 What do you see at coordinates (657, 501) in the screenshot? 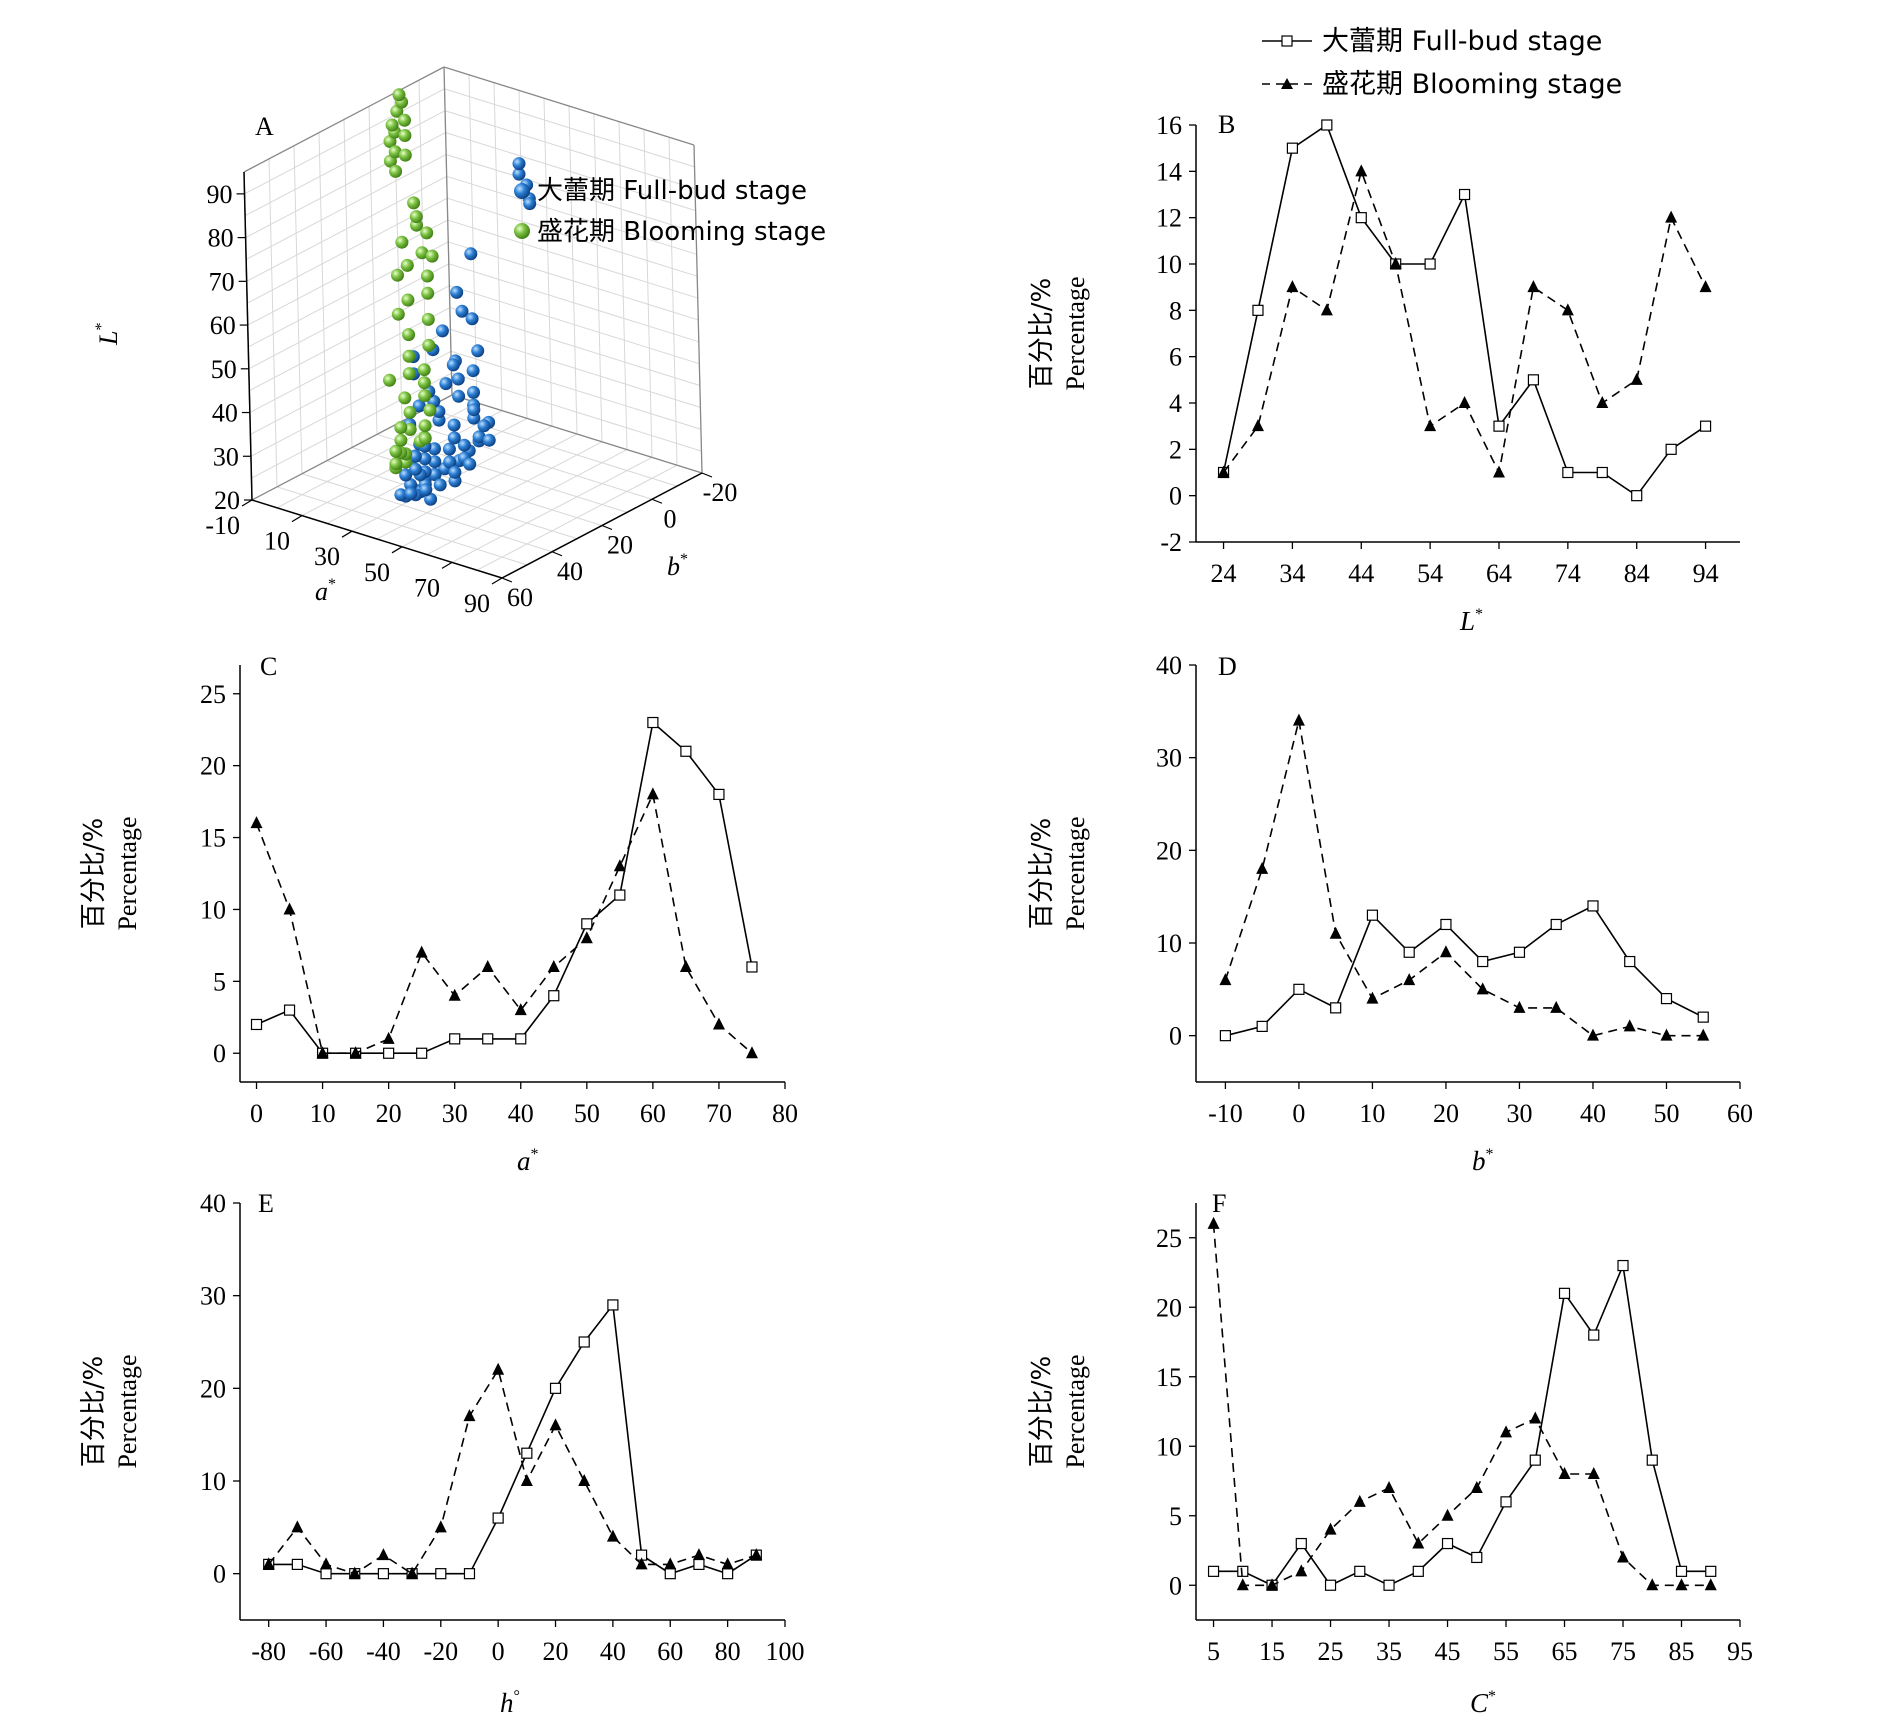
I see `panel-a-y-tick` at bounding box center [657, 501].